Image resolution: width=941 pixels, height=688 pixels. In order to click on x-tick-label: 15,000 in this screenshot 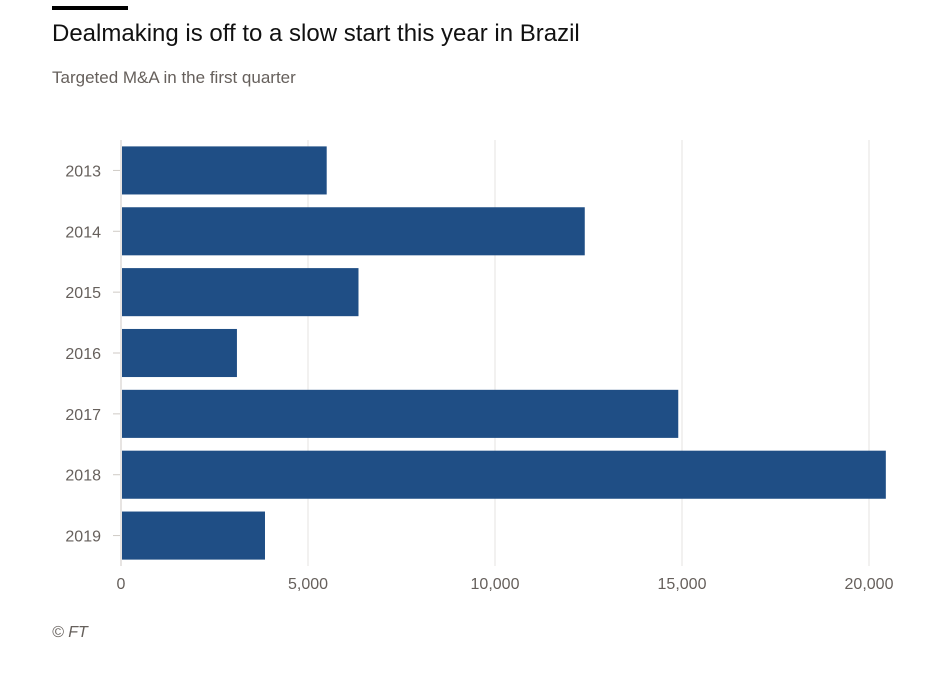, I will do `click(682, 584)`.